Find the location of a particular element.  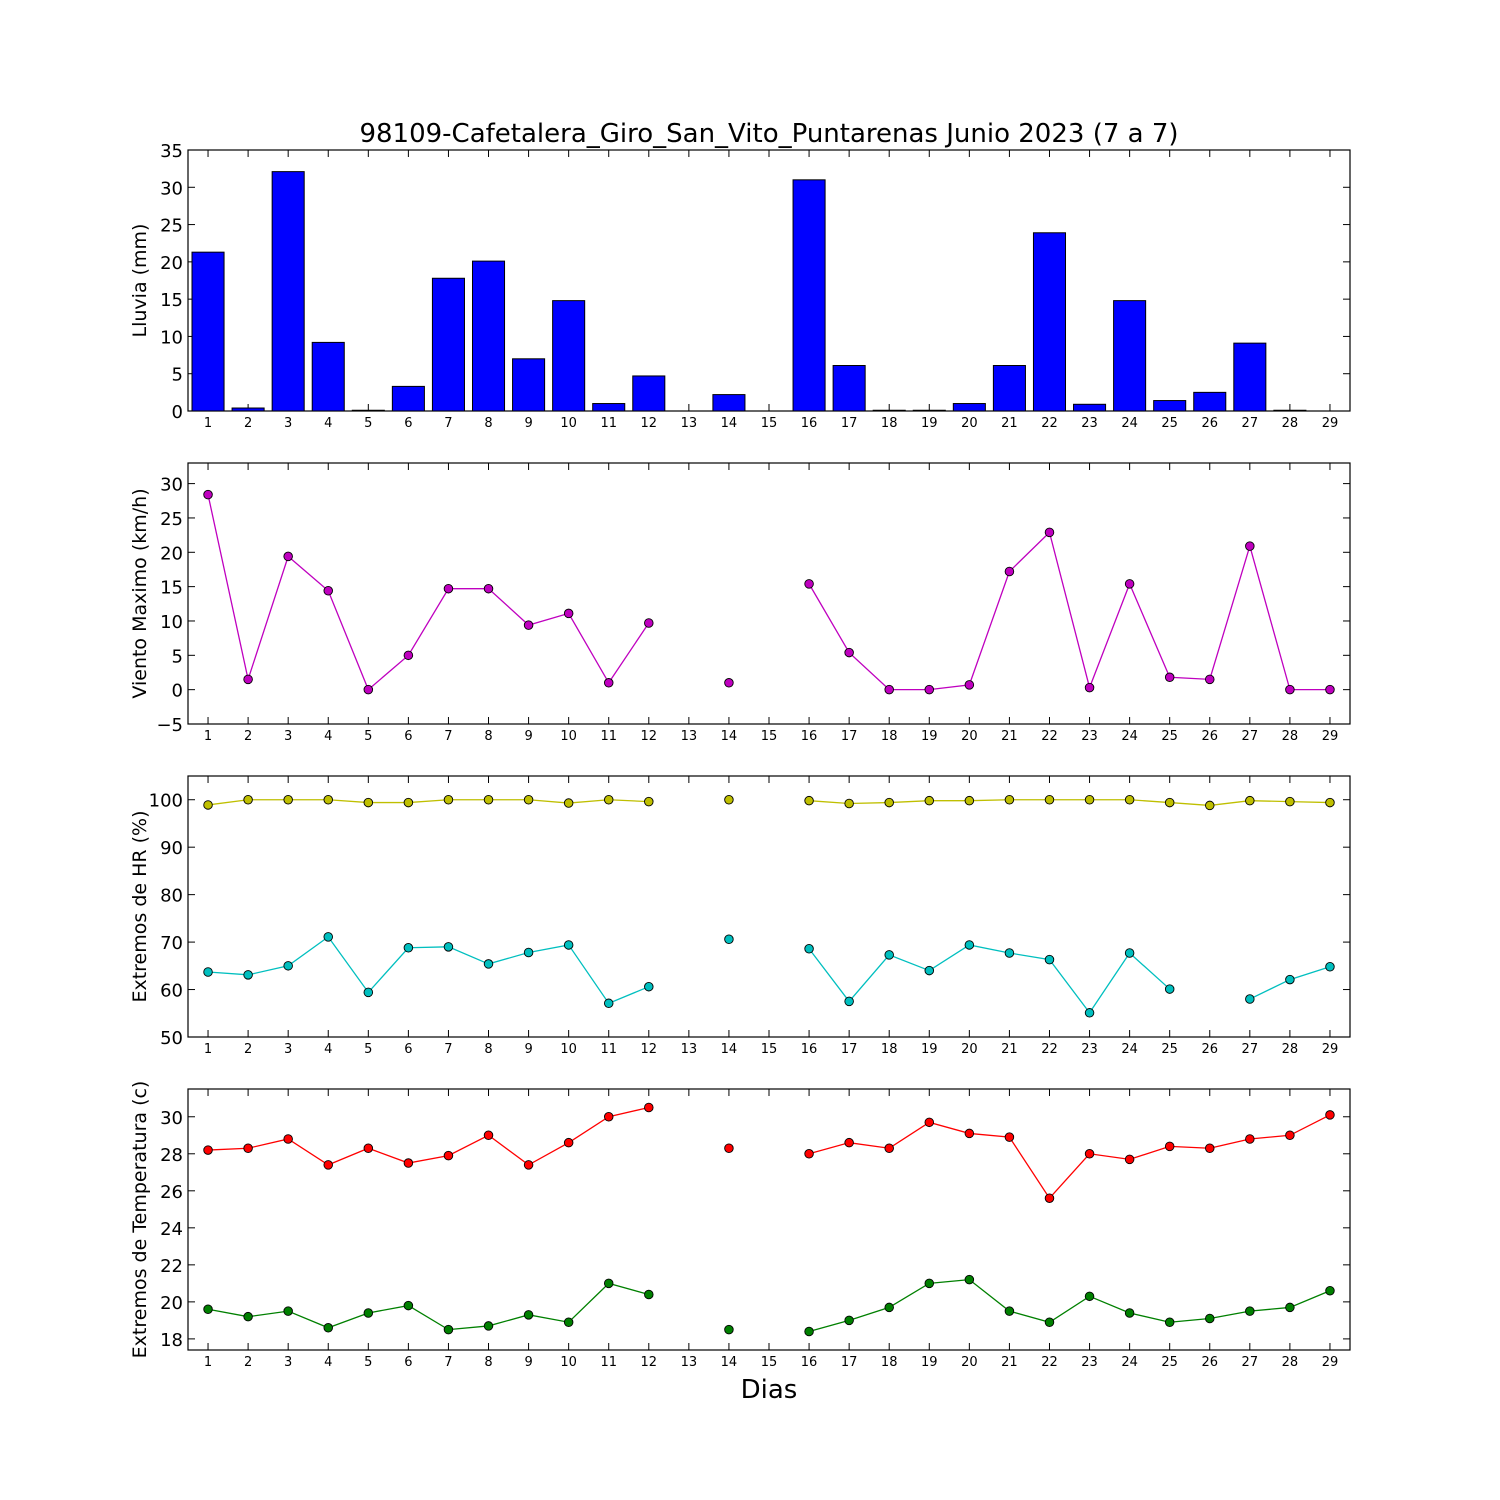

x-tick-label: 28 is located at coordinates (1290, 1049).